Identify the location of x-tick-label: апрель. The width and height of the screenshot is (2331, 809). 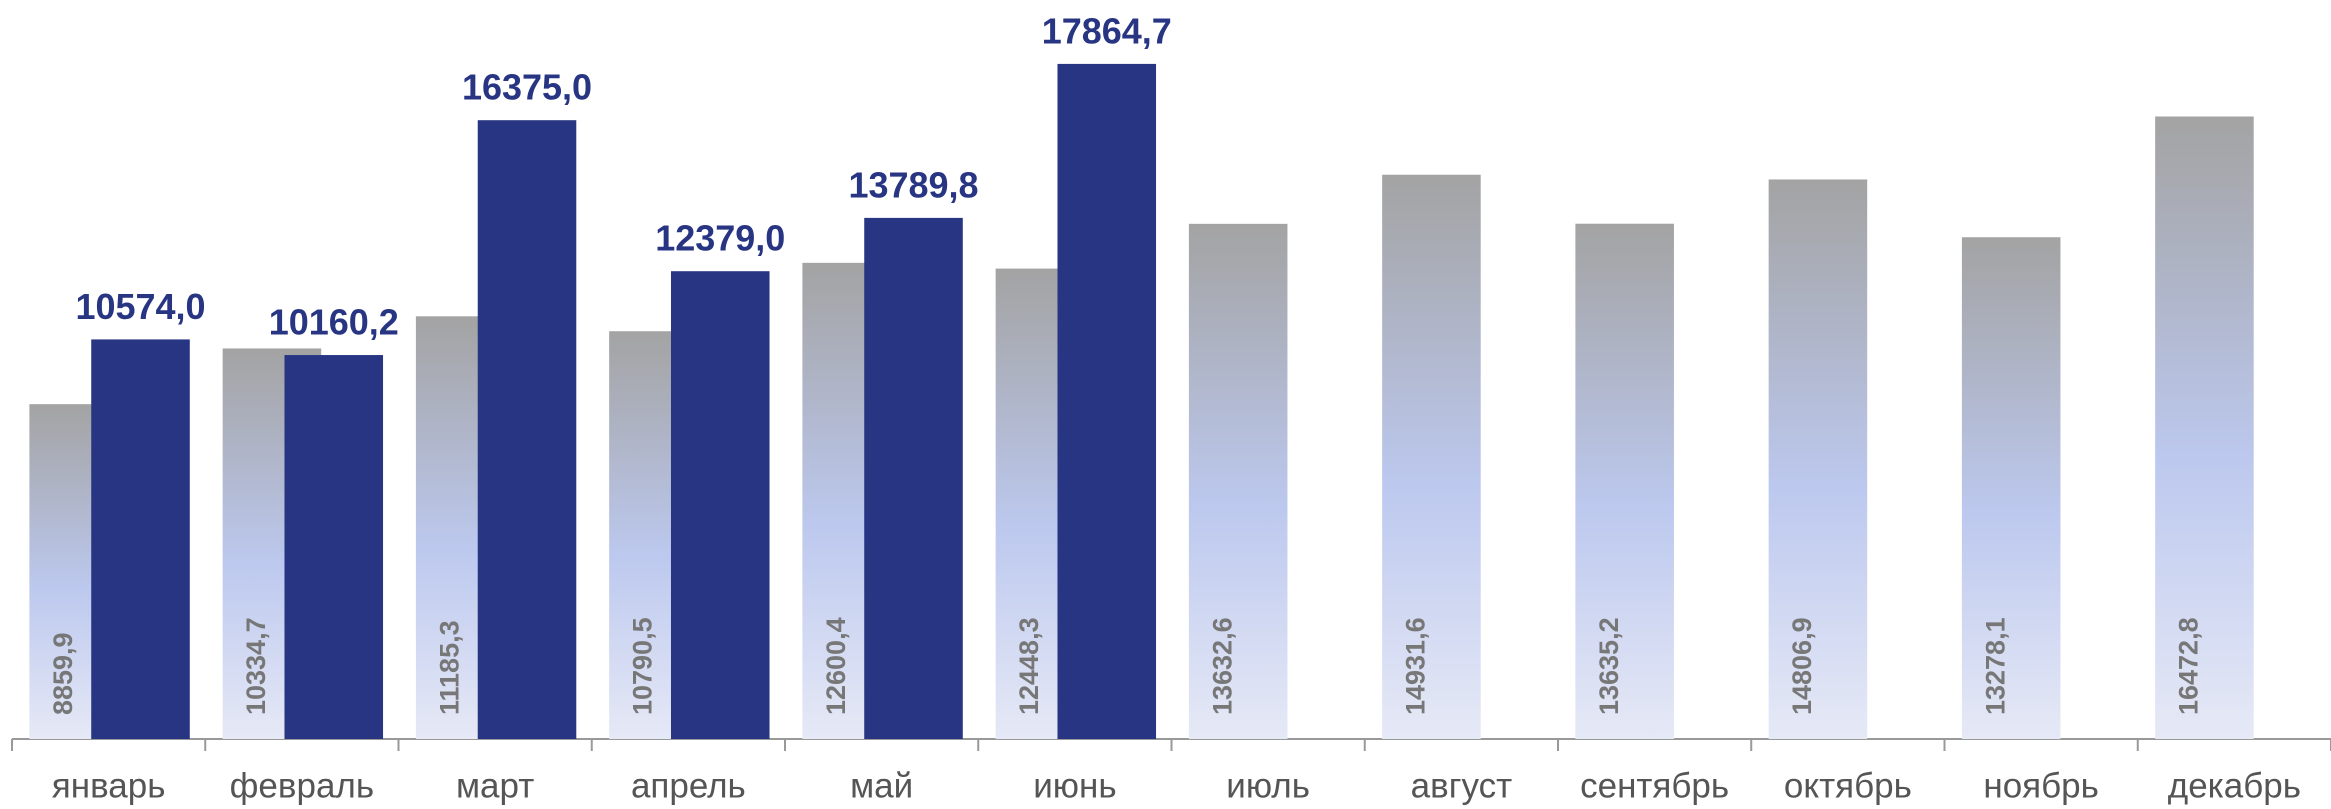
(688, 785).